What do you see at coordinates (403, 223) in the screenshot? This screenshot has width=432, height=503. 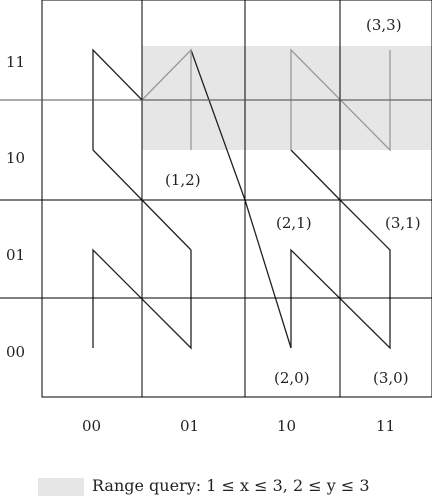 I see `cell-label-3-1: (3,1)` at bounding box center [403, 223].